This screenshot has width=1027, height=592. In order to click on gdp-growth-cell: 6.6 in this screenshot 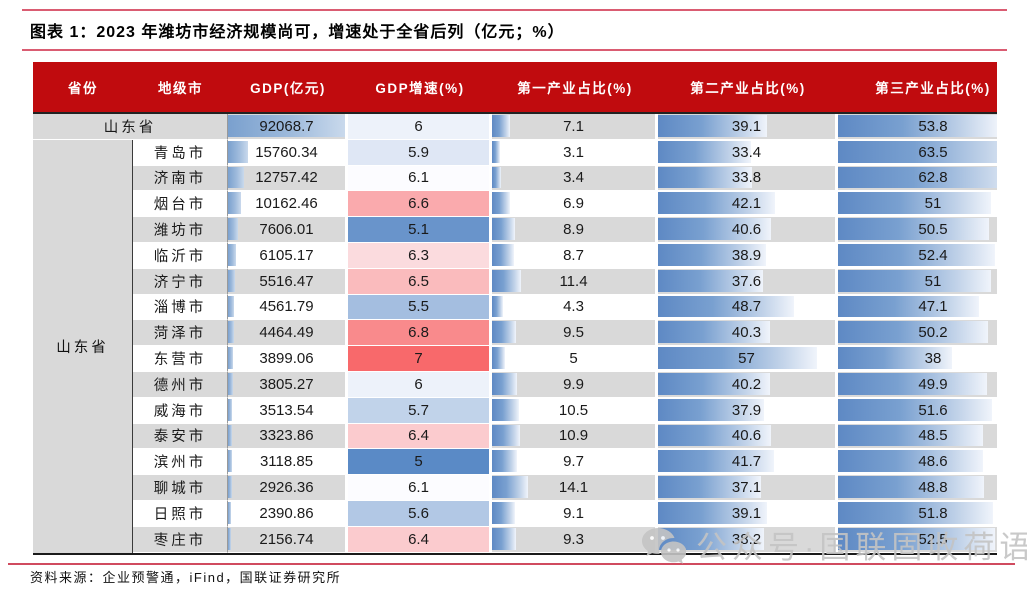, I will do `click(420, 204)`.